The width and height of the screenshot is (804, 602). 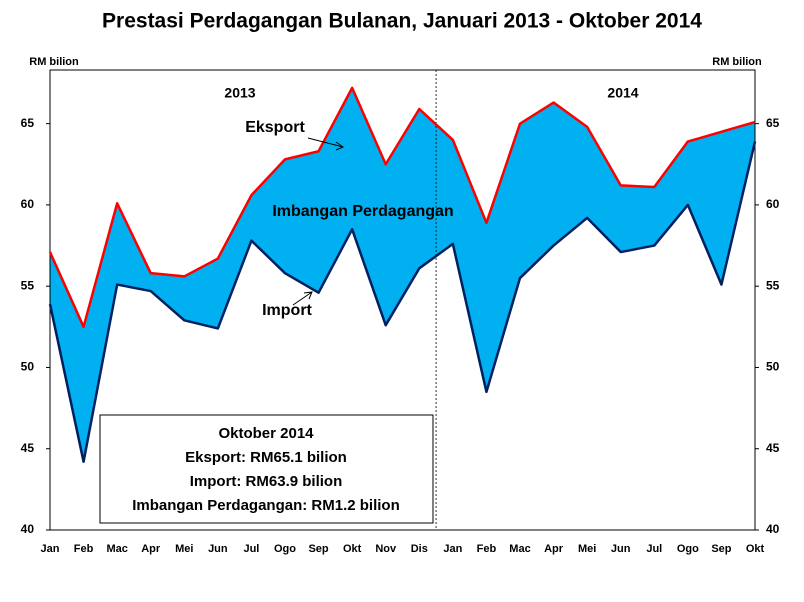 What do you see at coordinates (266, 505) in the screenshot?
I see `info-text: Imbangan Perdagangan: RM1.2 bilion` at bounding box center [266, 505].